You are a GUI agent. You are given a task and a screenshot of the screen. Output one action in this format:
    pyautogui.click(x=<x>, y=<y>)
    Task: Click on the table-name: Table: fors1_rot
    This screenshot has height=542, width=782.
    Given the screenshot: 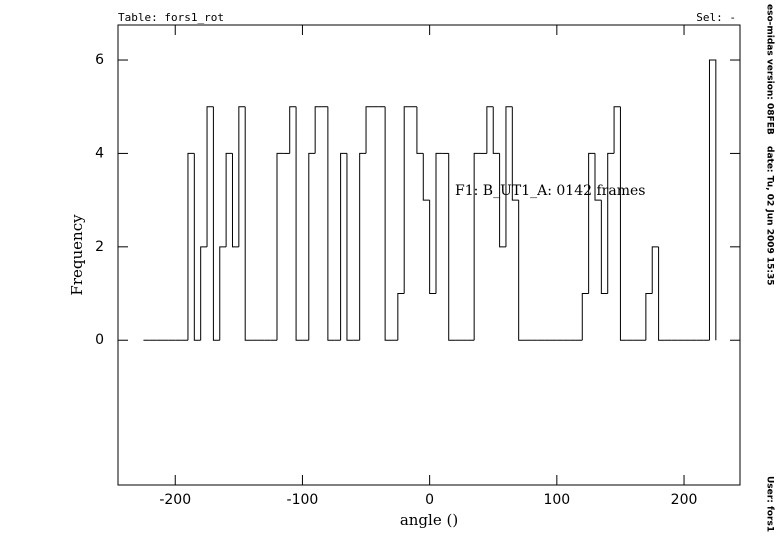 What is the action you would take?
    pyautogui.click(x=171, y=17)
    